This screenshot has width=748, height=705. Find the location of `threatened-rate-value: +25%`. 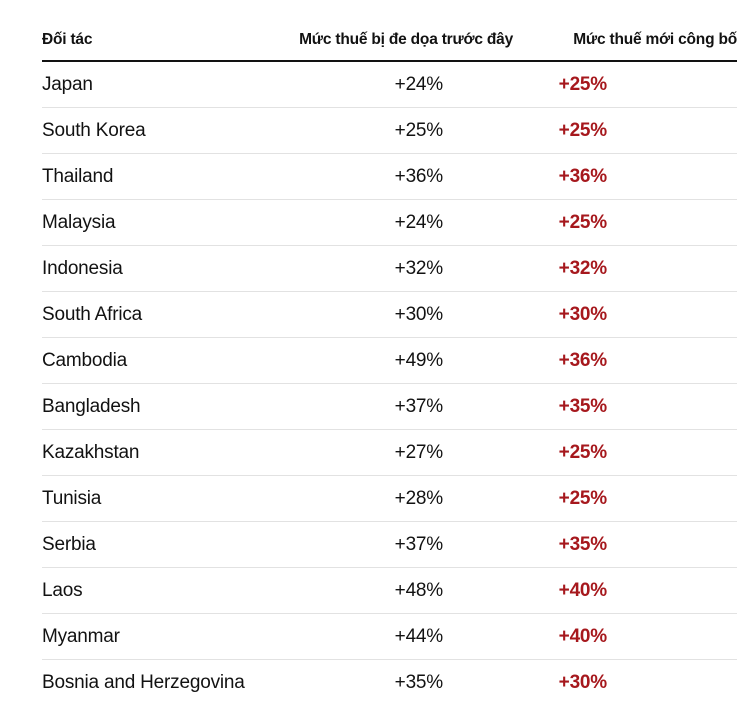

threatened-rate-value: +25% is located at coordinates (419, 130).